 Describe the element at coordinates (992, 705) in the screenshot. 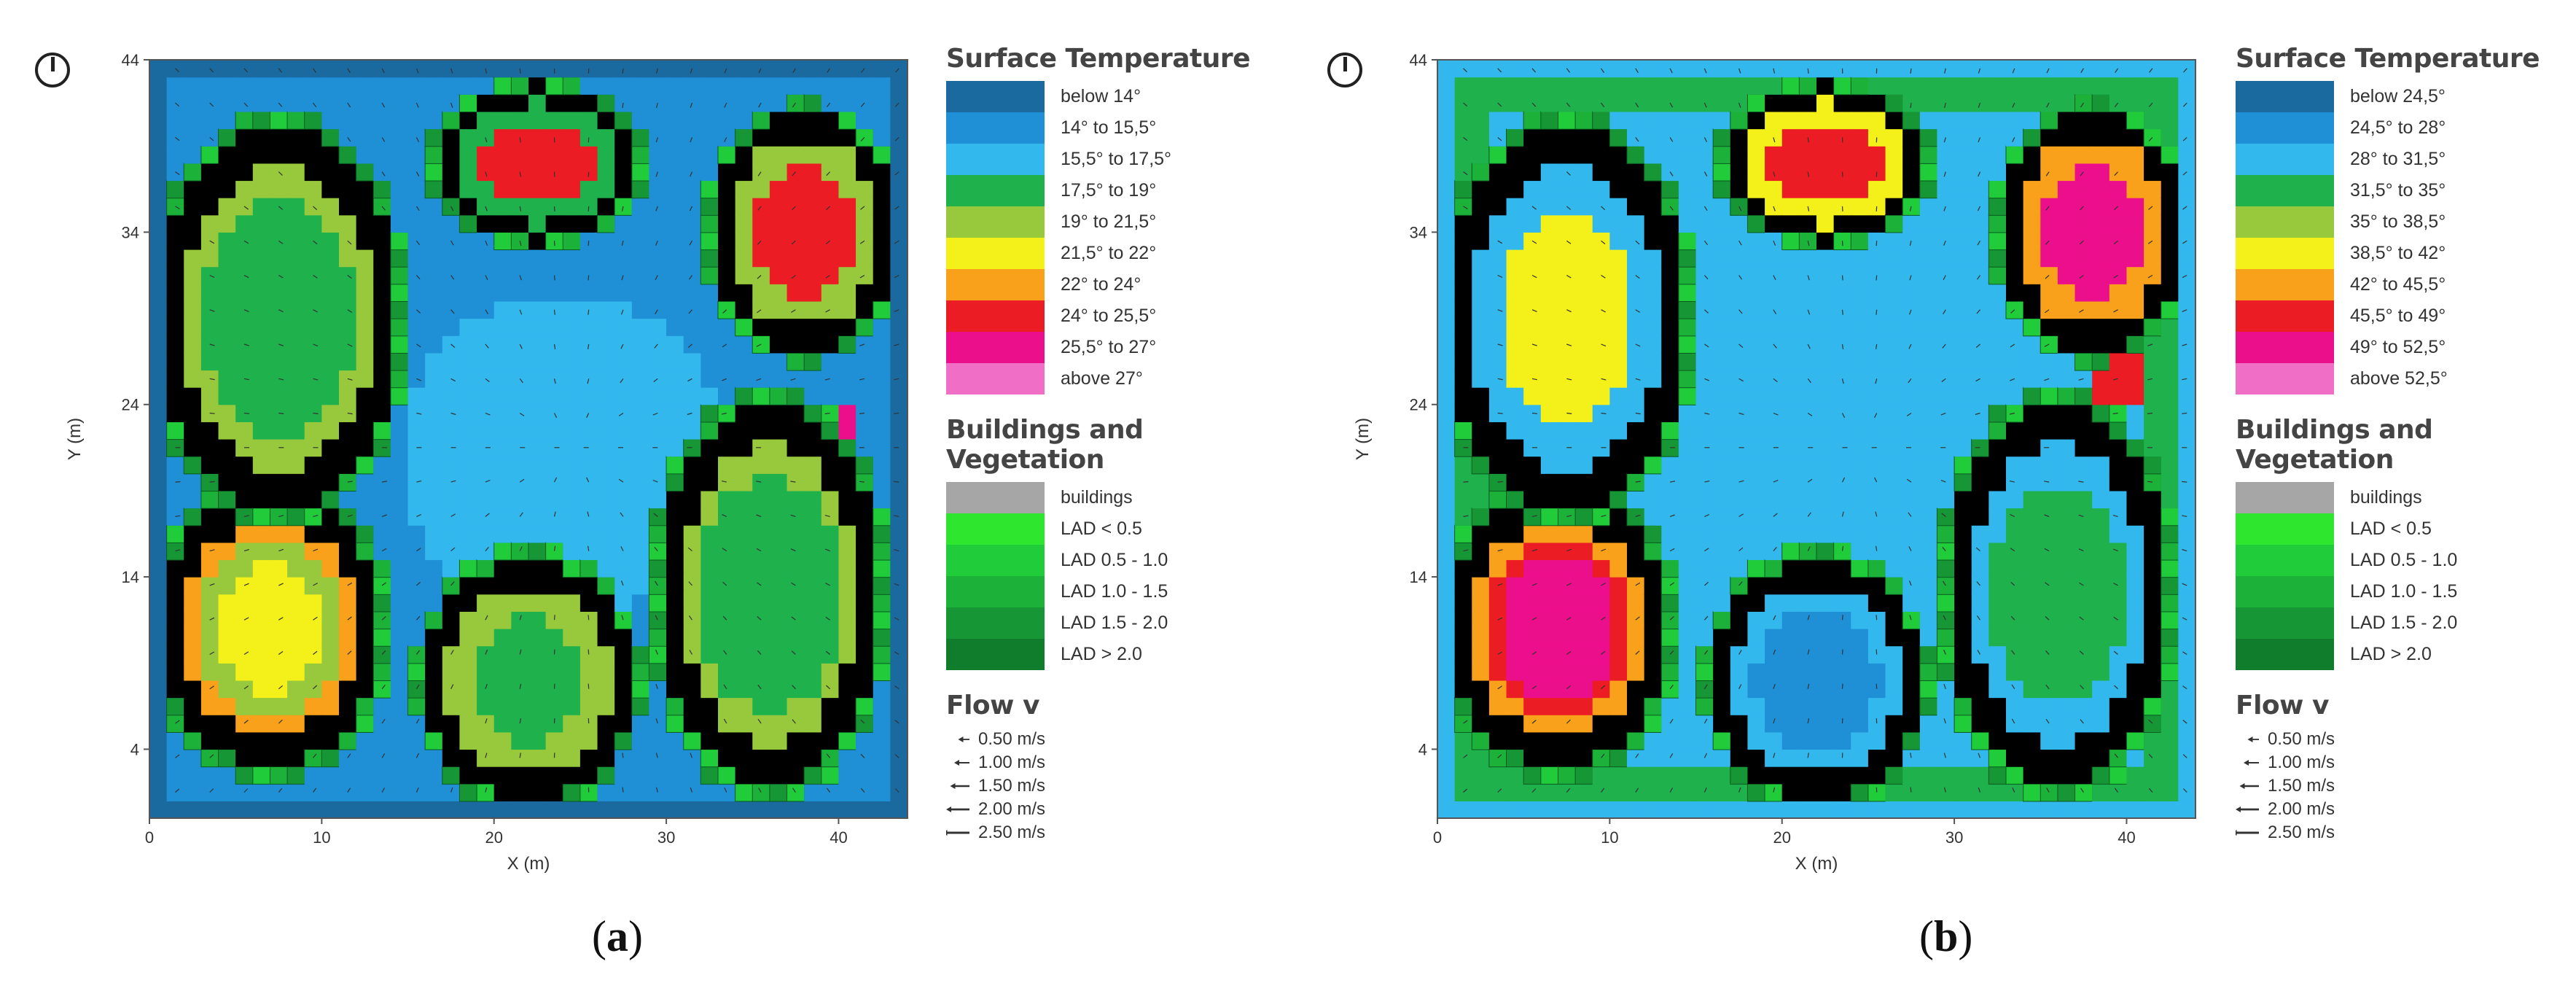

I see `flow-legend-title: Flow v` at that location.